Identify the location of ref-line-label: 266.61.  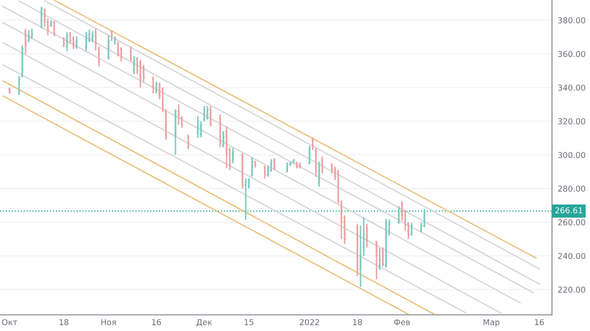
(568, 210).